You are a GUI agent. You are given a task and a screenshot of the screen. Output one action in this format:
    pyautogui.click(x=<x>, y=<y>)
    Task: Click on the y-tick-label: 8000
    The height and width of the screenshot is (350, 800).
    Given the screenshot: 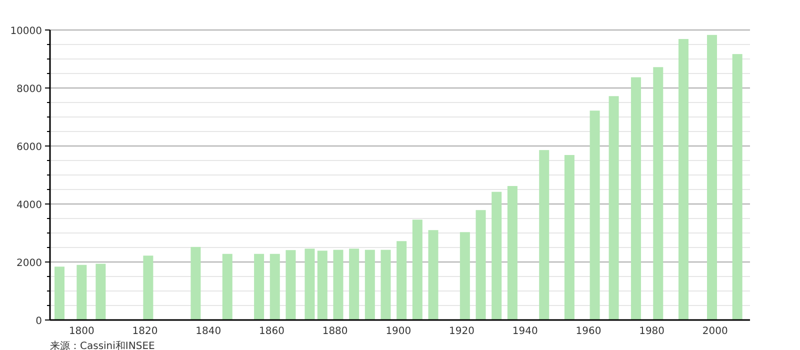 What is the action you would take?
    pyautogui.click(x=29, y=89)
    